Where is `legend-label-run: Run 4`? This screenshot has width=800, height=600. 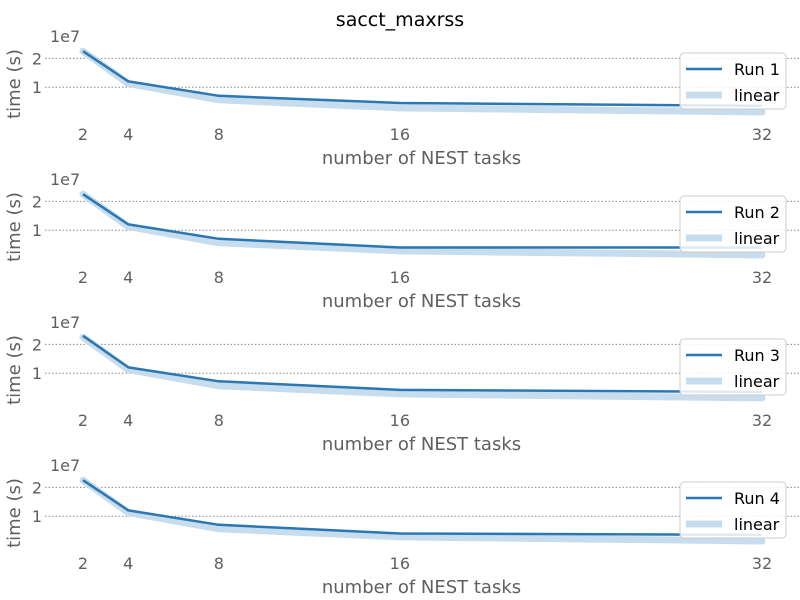
legend-label-run: Run 4 is located at coordinates (757, 498).